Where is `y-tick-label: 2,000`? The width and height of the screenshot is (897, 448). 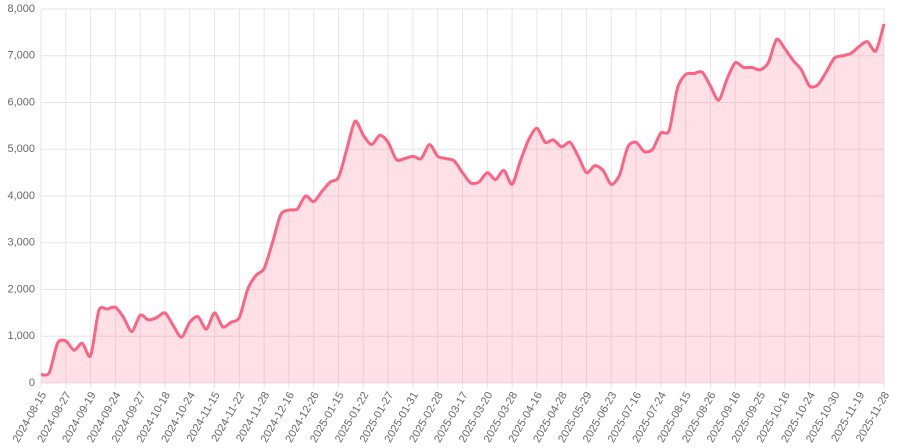
y-tick-label: 2,000 is located at coordinates (21, 289).